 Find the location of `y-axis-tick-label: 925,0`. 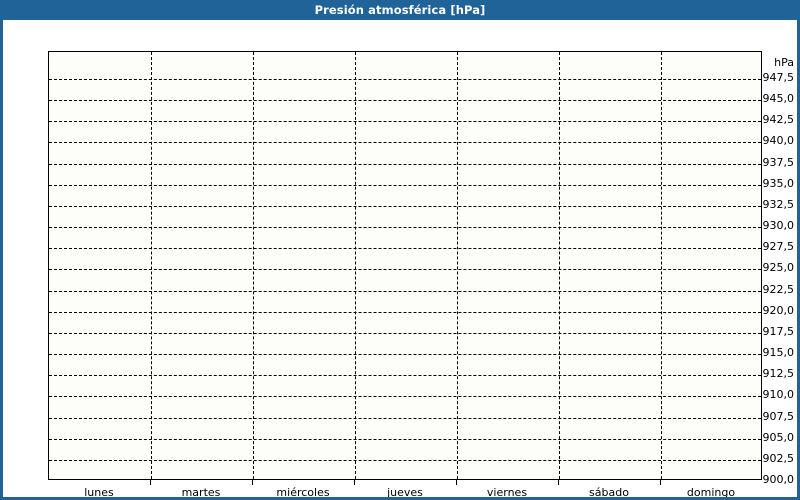

y-axis-tick-label: 925,0 is located at coordinates (778, 268).